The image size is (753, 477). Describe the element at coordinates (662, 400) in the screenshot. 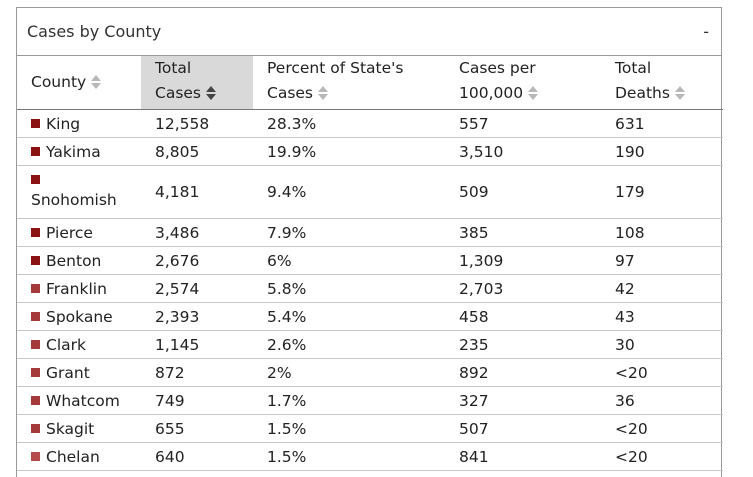

I see `total-deaths-cell: 36` at that location.